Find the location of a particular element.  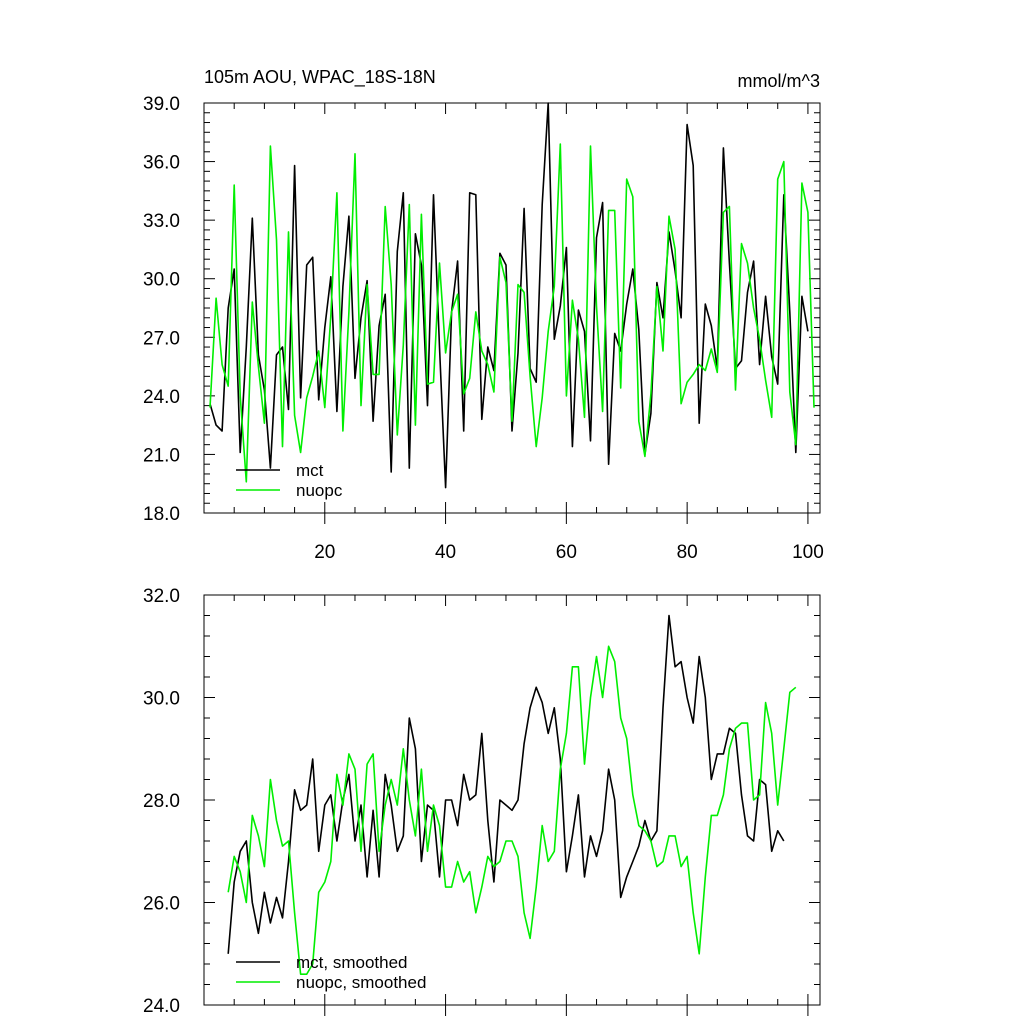

bottom-tick-labels: 24.0 26.0 28.0 30.0 32.0 is located at coordinates (161, 801).